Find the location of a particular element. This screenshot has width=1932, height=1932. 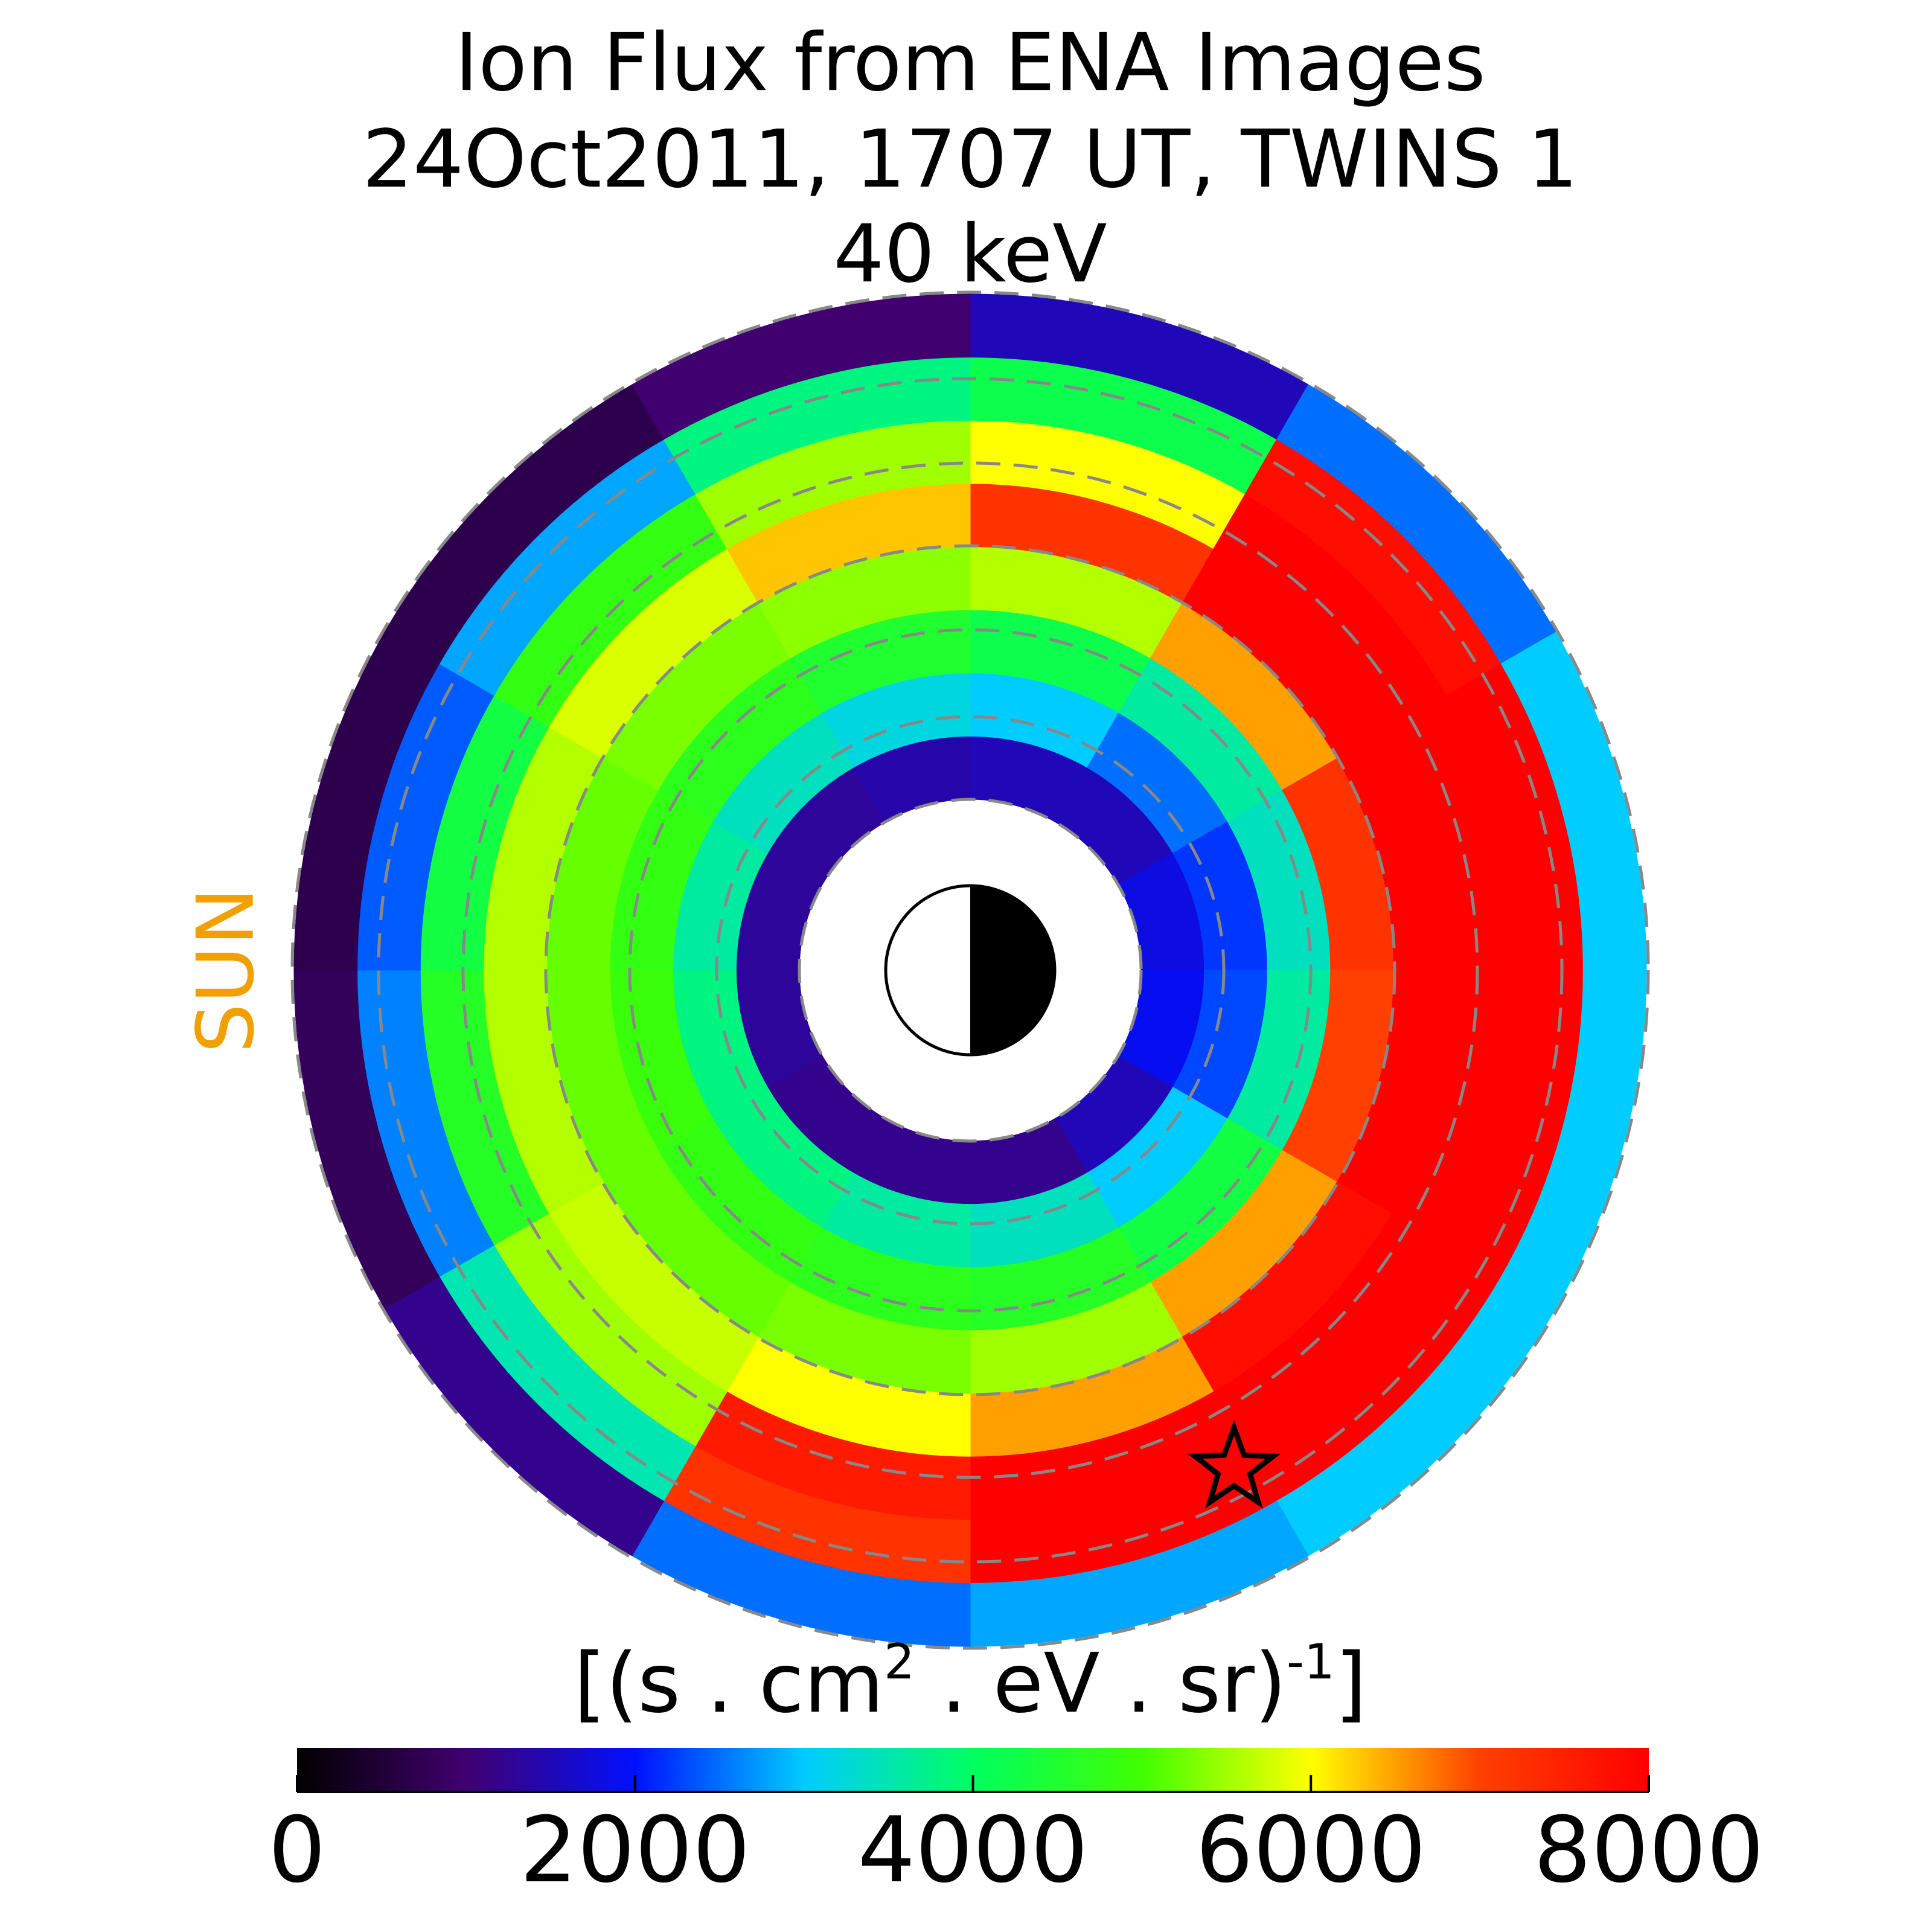

star is located at coordinates (1234, 1464).